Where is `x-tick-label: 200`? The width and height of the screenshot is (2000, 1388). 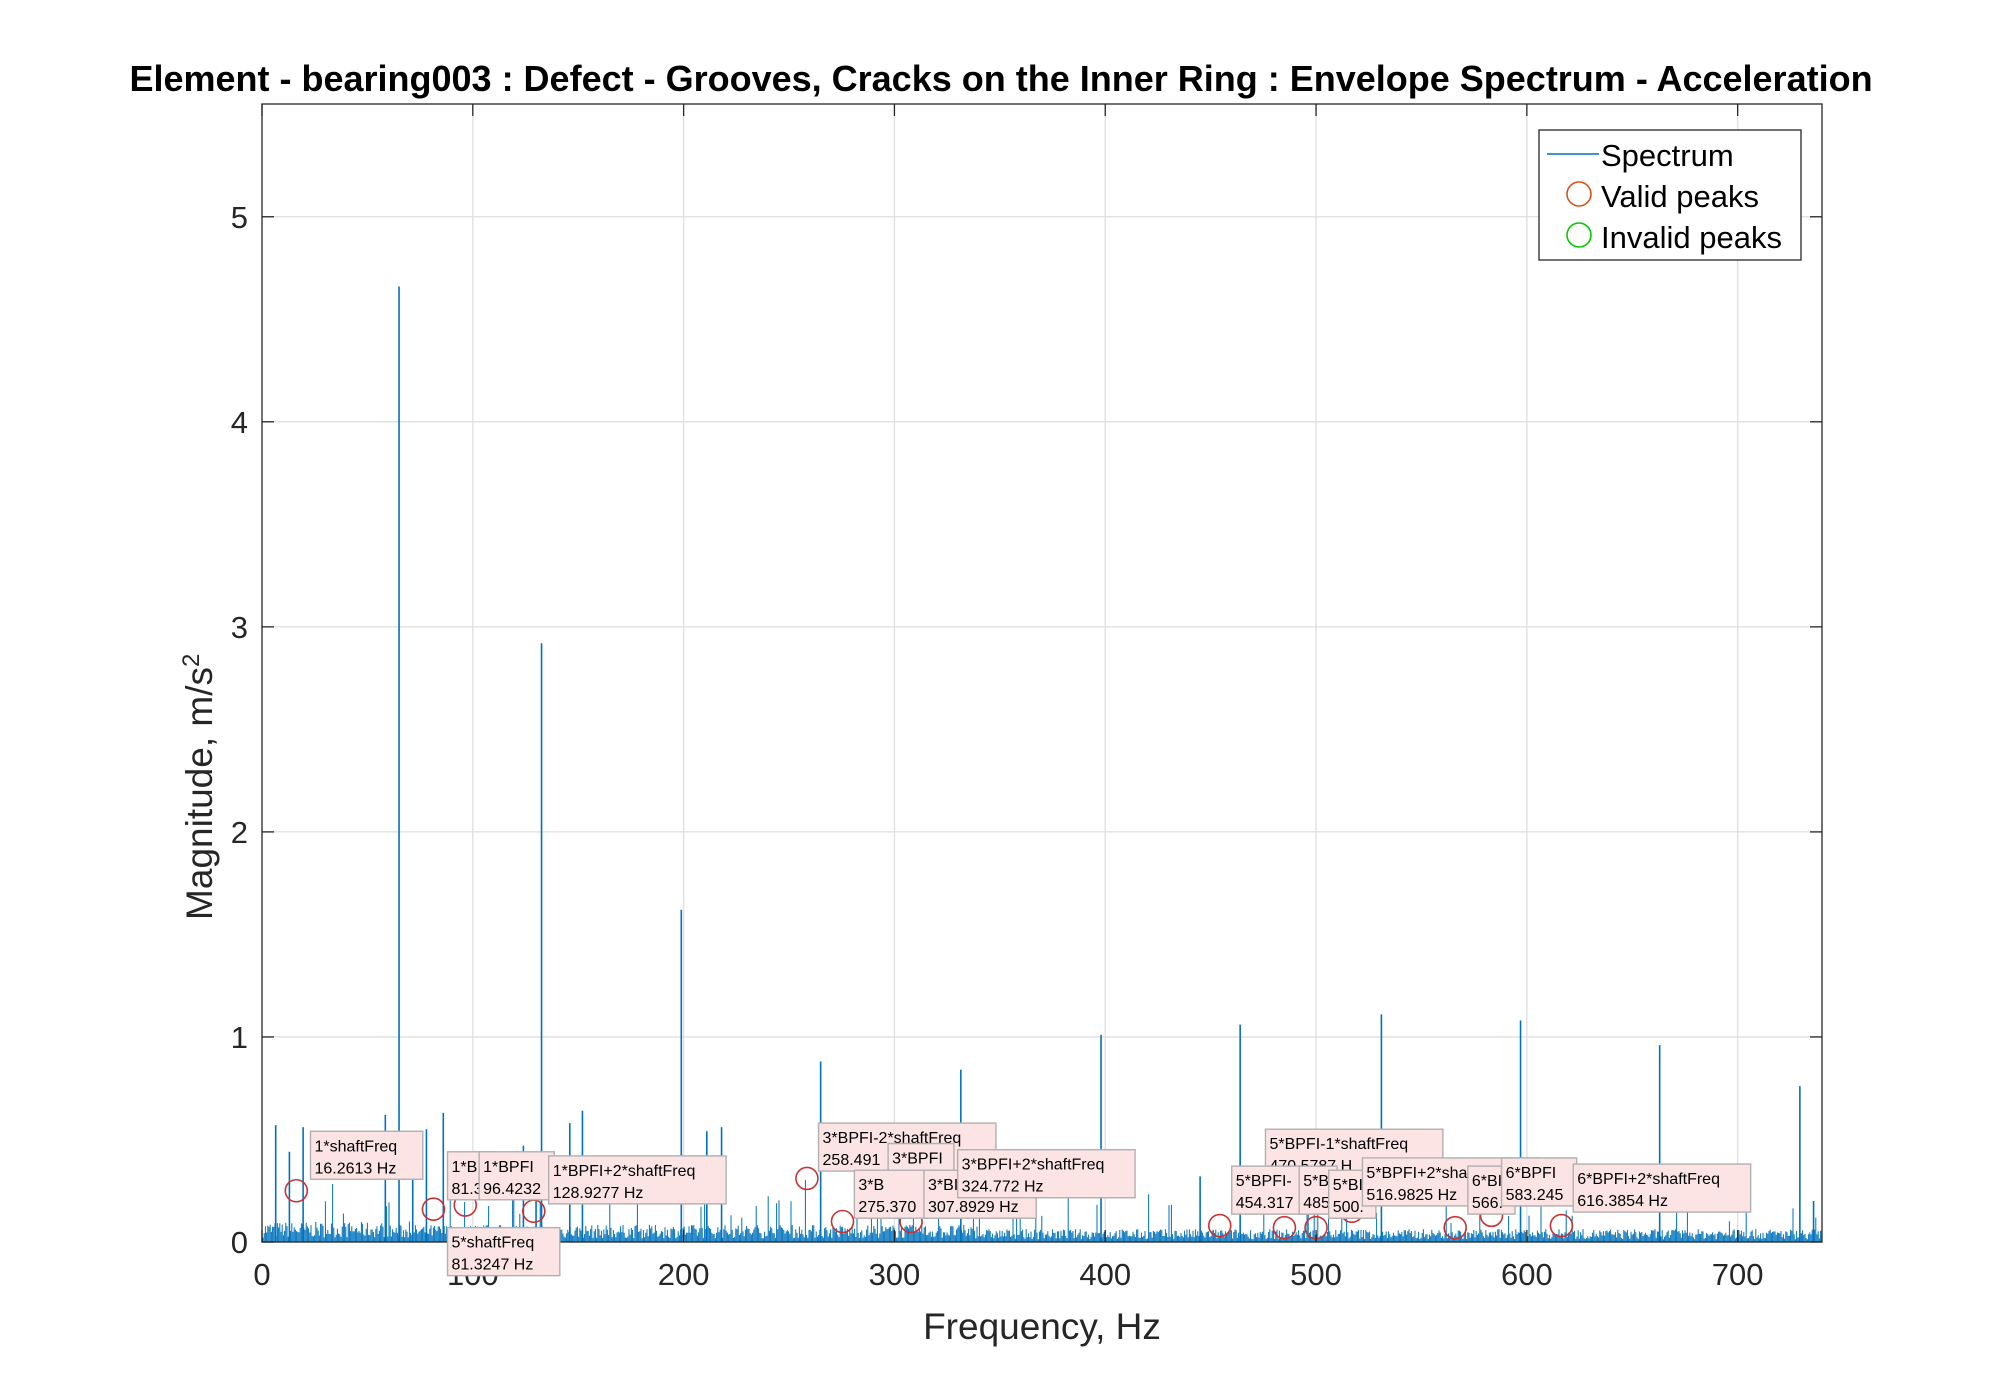
x-tick-label: 200 is located at coordinates (684, 1274).